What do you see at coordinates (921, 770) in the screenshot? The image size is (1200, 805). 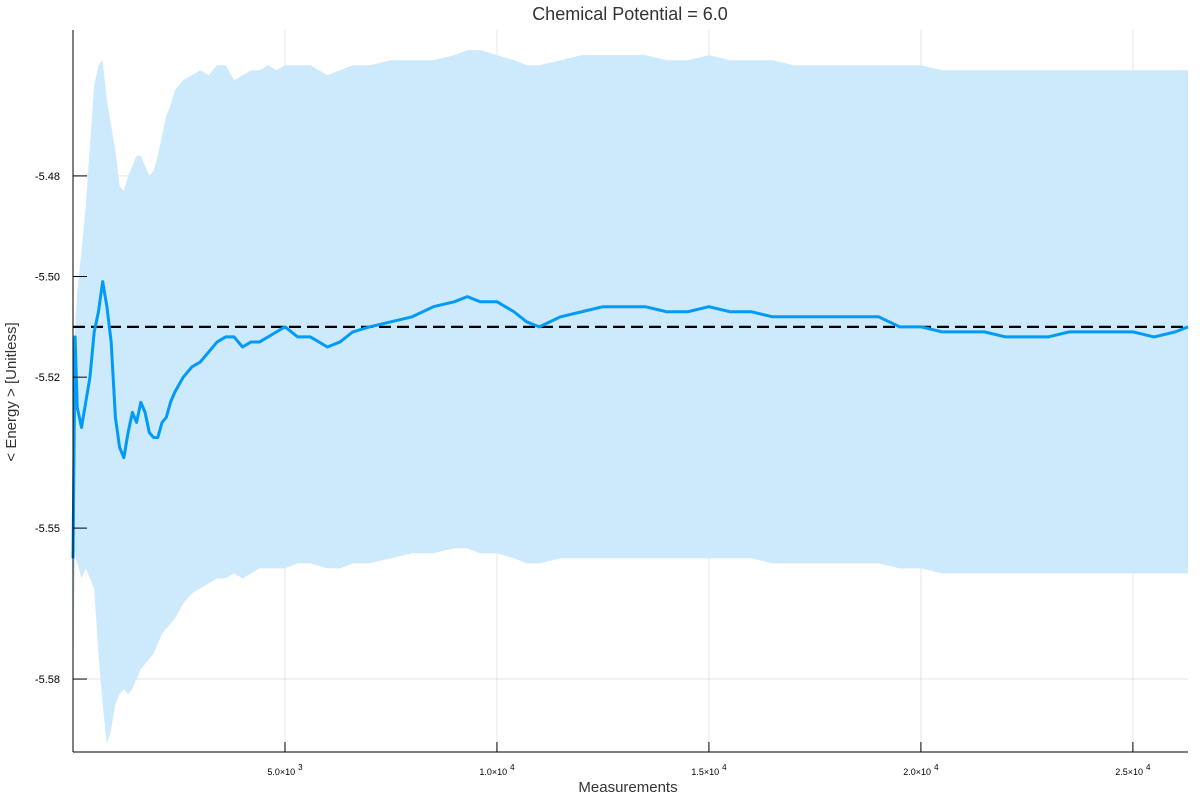 I see `x-tick-label: 2.0×10 4` at bounding box center [921, 770].